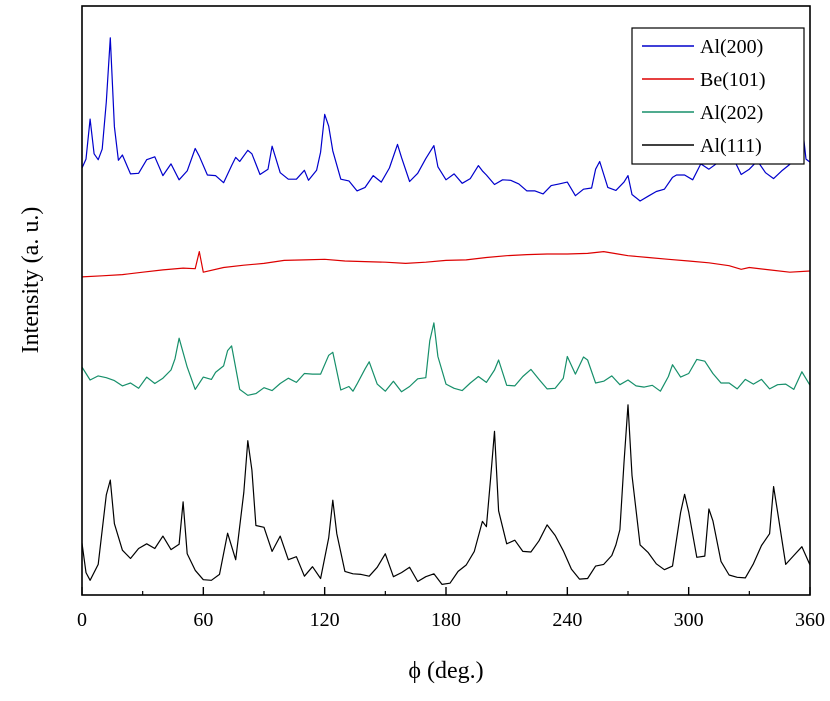  I want to click on x-tick-label: 60, so click(203, 620).